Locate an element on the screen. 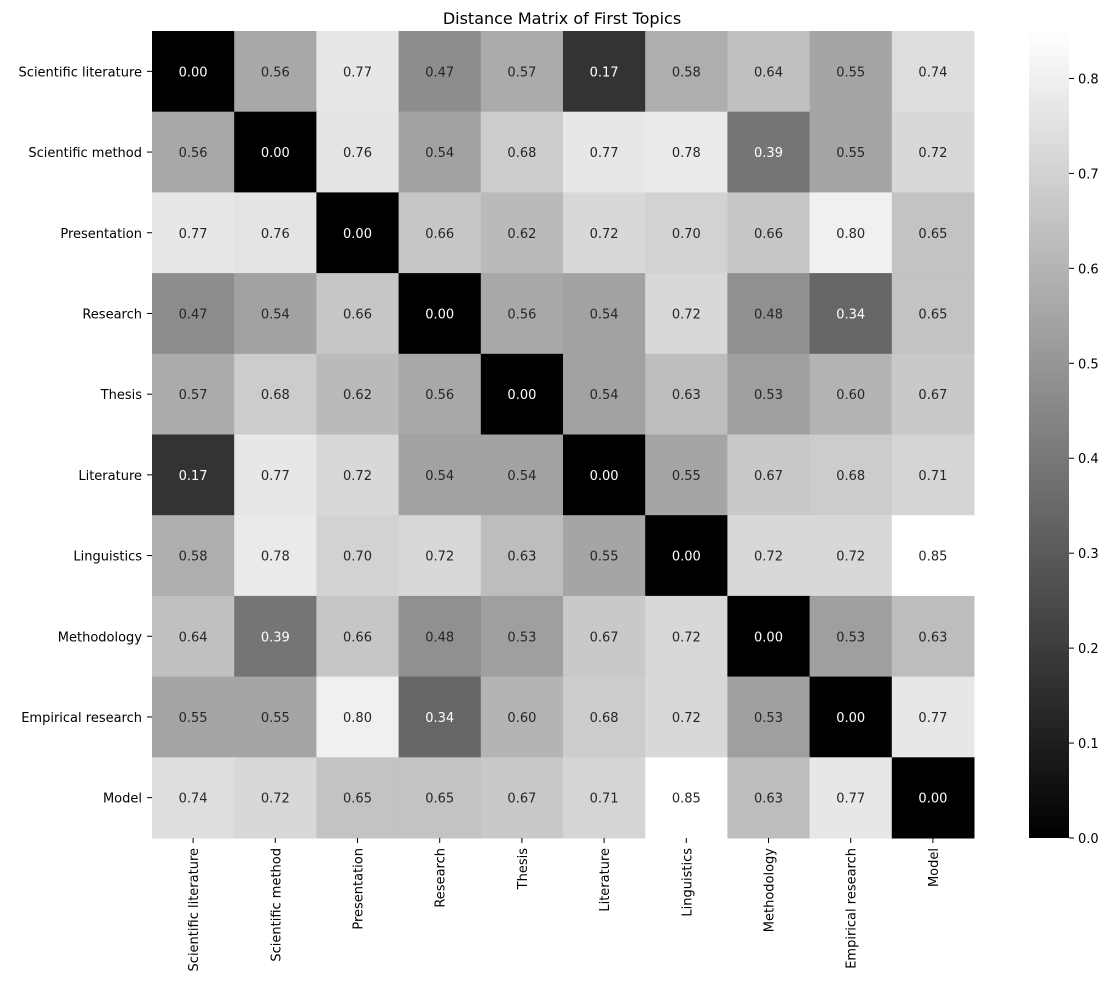 The width and height of the screenshot is (1107, 993). cell-value-label: 0.76 is located at coordinates (275, 234).